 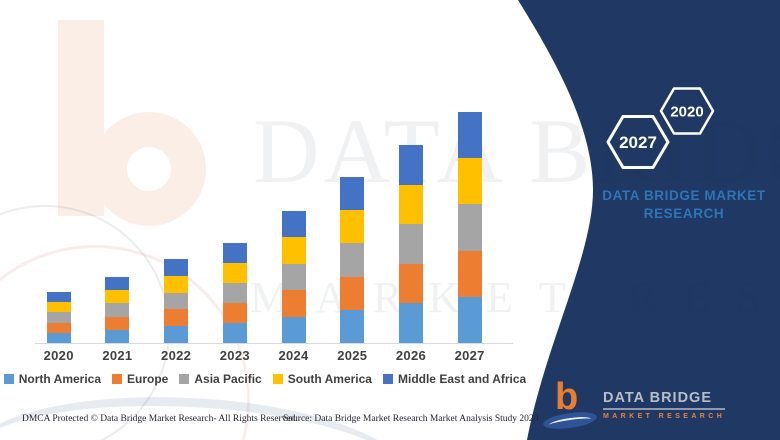 I want to click on segment-middle-east-and-africa-2026, so click(x=410, y=165).